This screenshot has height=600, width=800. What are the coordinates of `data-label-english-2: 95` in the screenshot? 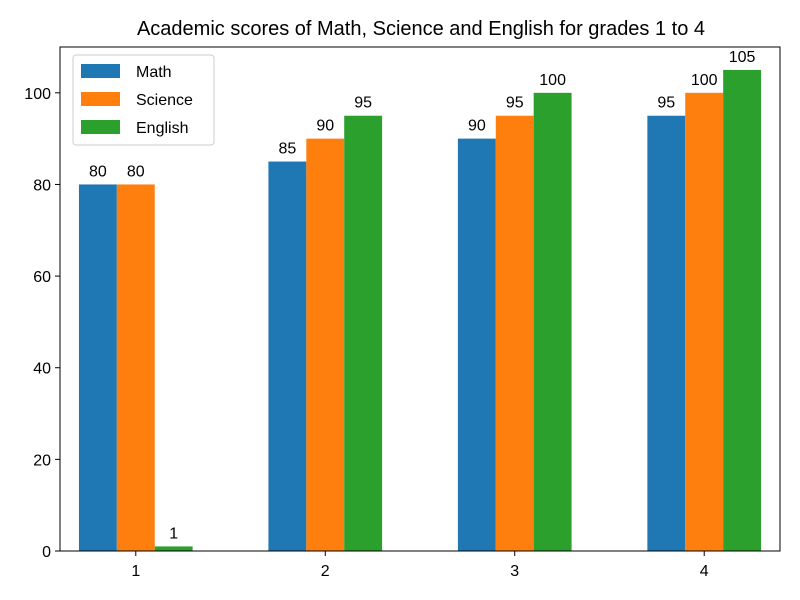 It's located at (363, 103).